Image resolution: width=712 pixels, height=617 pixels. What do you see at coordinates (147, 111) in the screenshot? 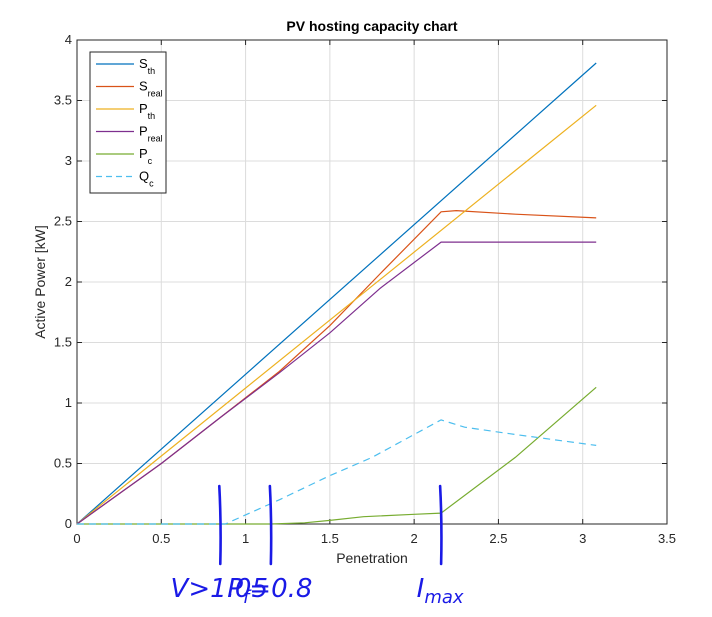
I see `legend-label: Pth` at bounding box center [147, 111].